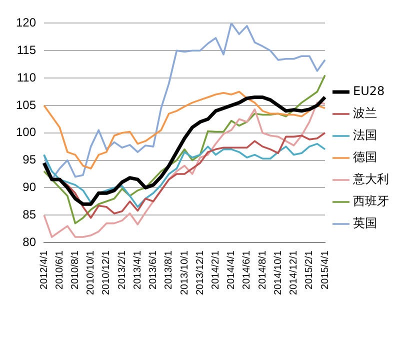 Image resolution: width=413 pixels, height=344 pixels. I want to click on x-tick-label: 2013/8/1, so click(169, 270).